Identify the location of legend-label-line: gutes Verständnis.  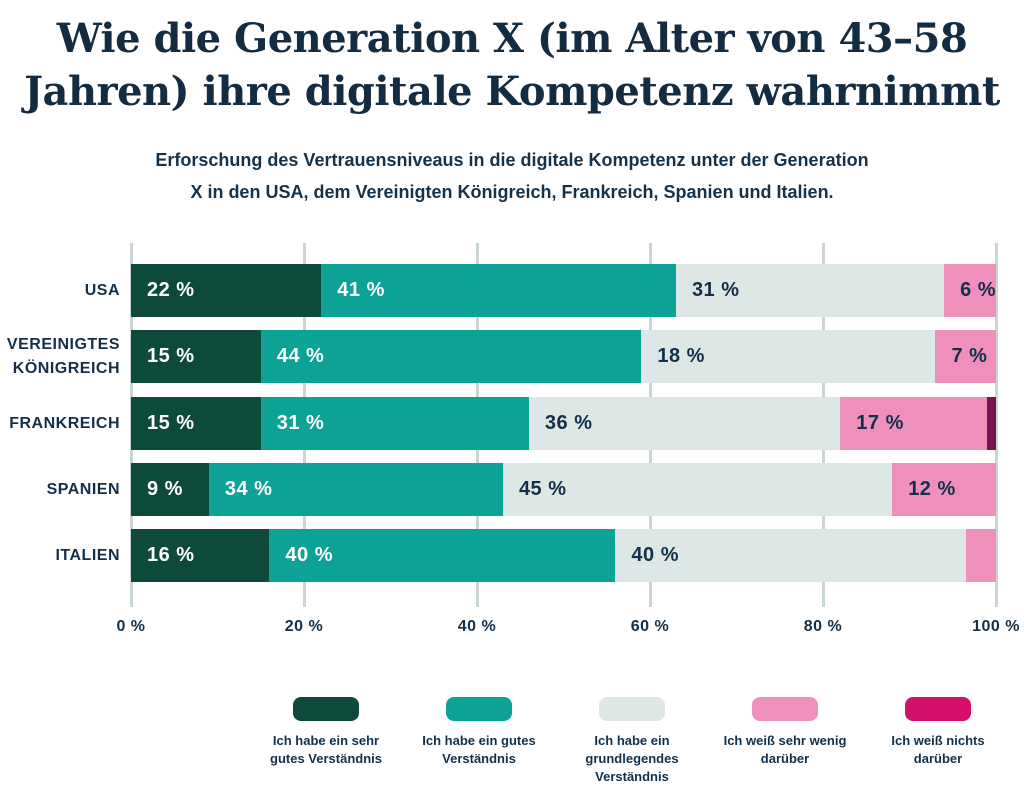
(326, 758).